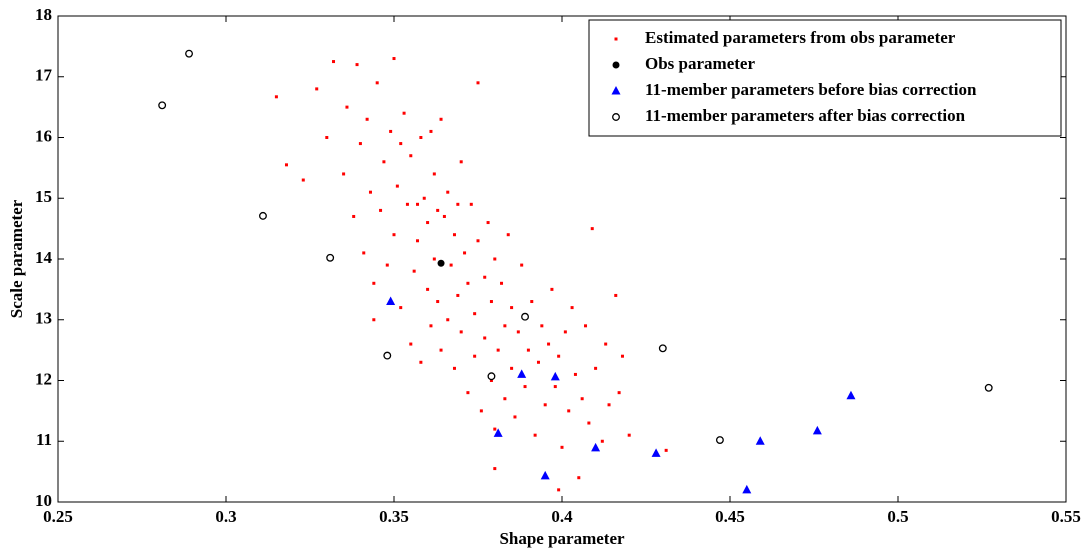 The height and width of the screenshot is (554, 1091). I want to click on y-tick-label: 15, so click(43, 196).